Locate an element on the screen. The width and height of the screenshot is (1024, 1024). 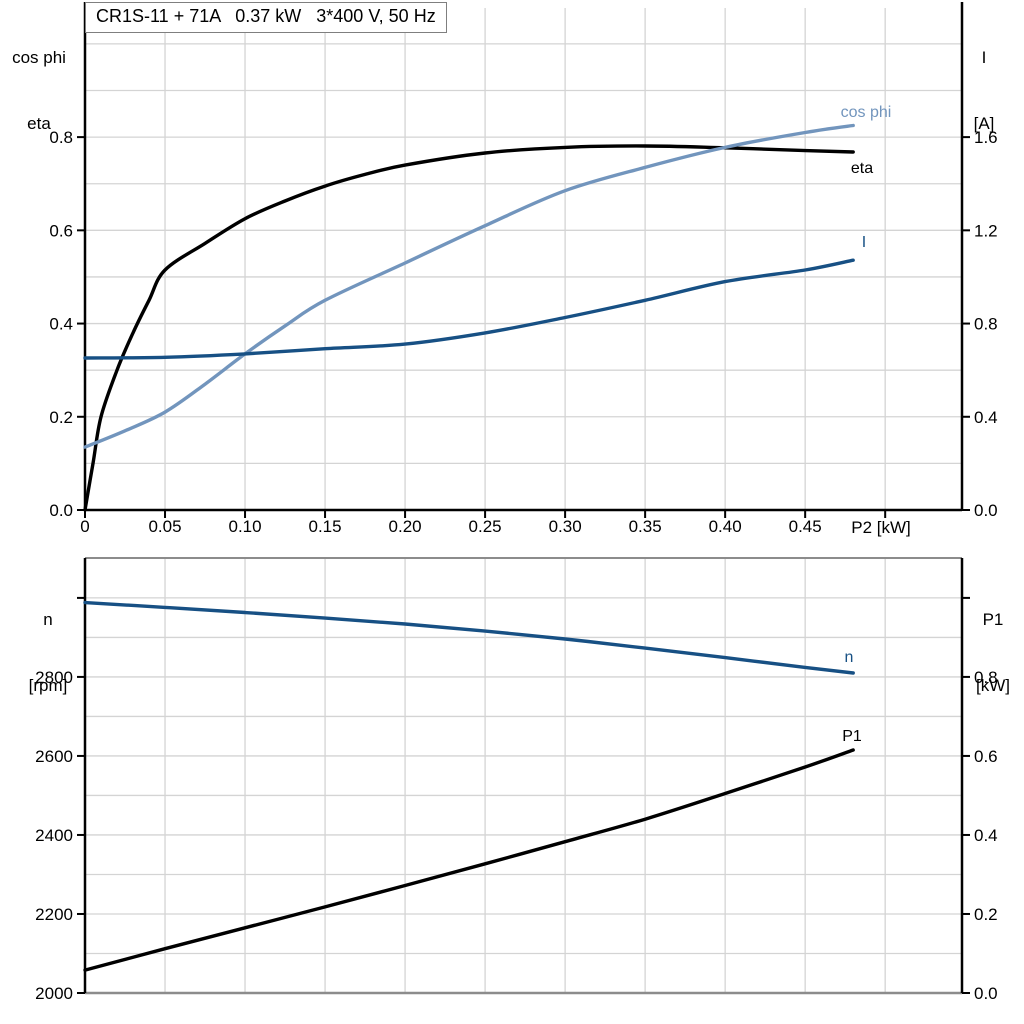
top-chart-left-axis-unit: cos phi eta is located at coordinates (39, 91).